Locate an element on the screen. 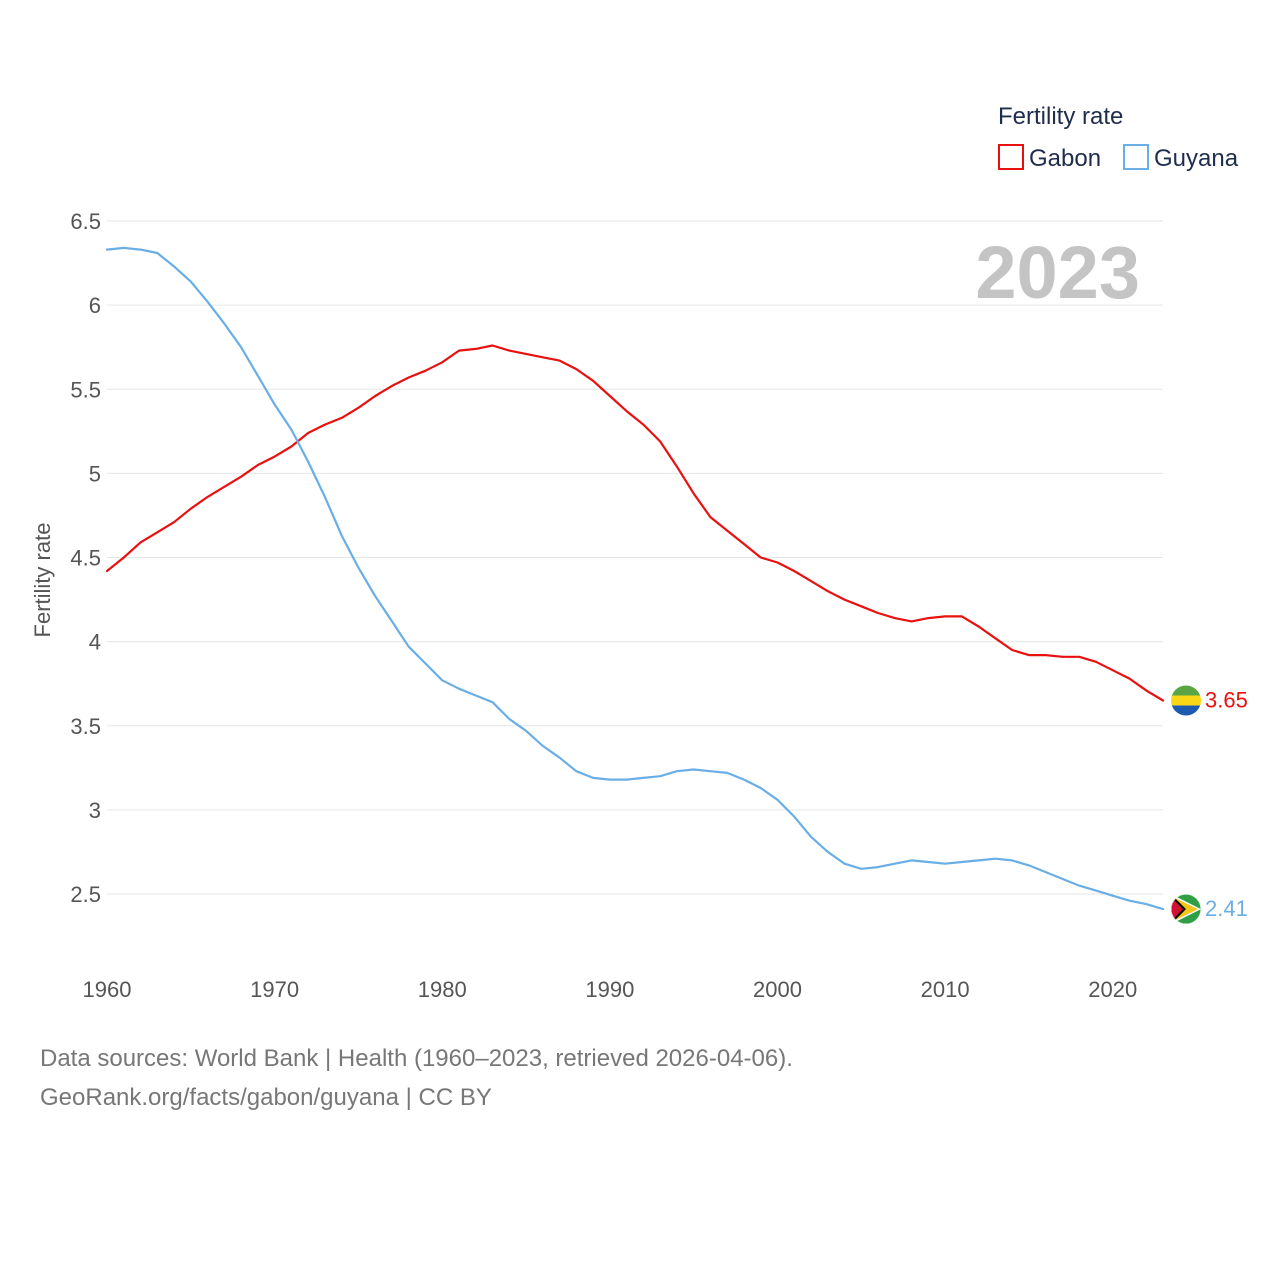  y-tick-label: 4 is located at coordinates (95, 642).